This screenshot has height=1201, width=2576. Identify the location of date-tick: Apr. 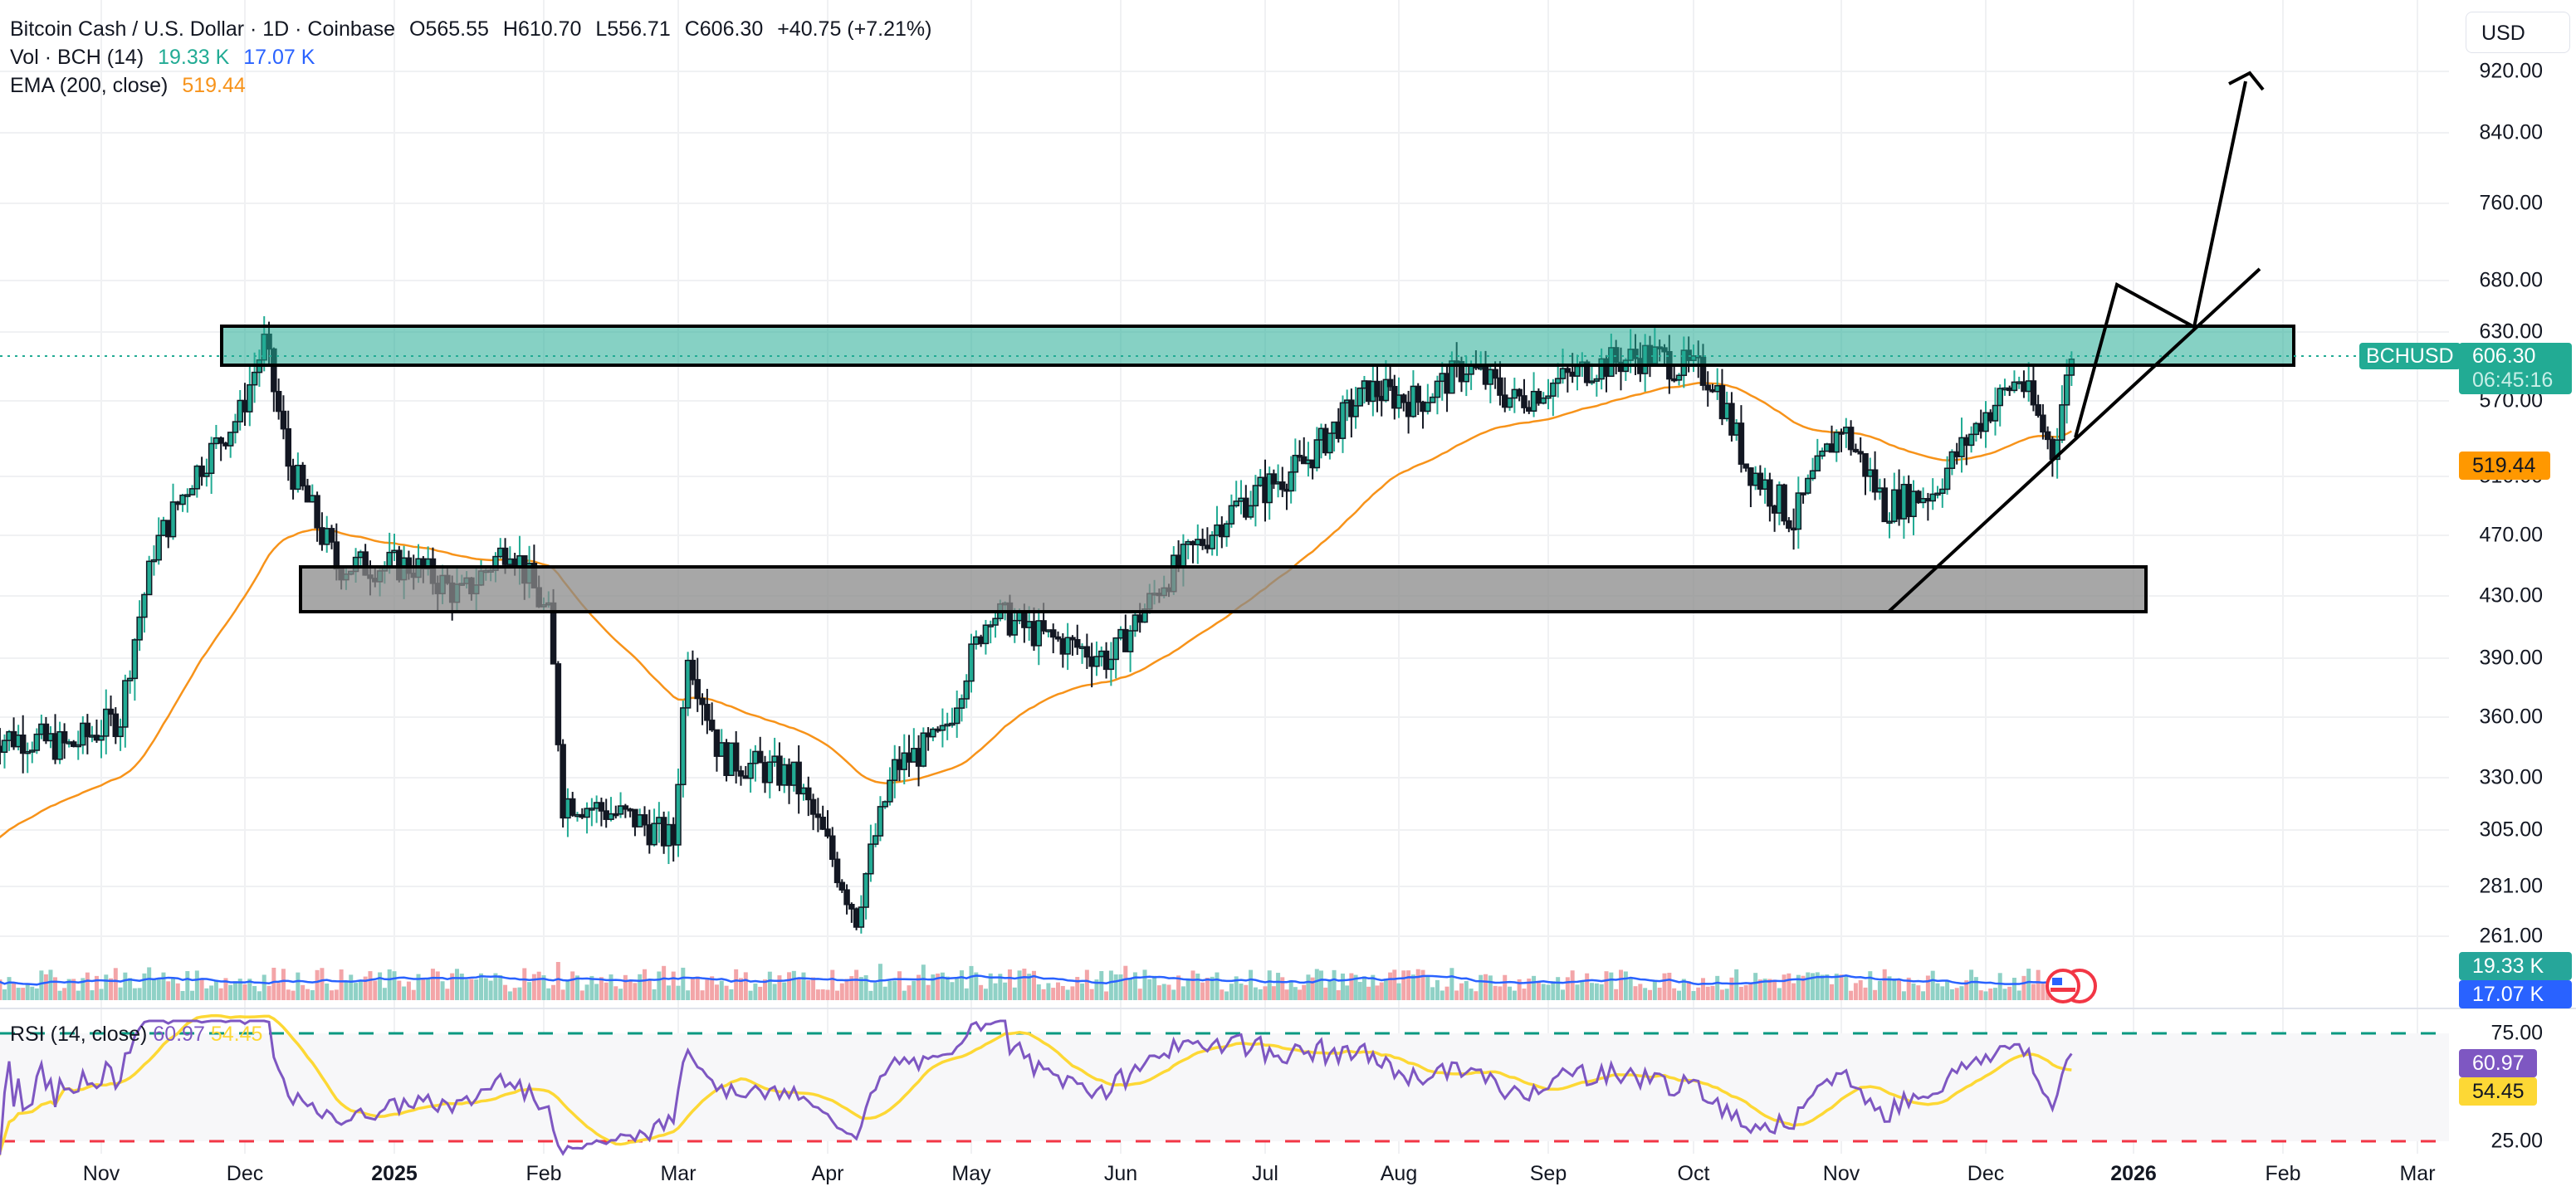
(827, 1173).